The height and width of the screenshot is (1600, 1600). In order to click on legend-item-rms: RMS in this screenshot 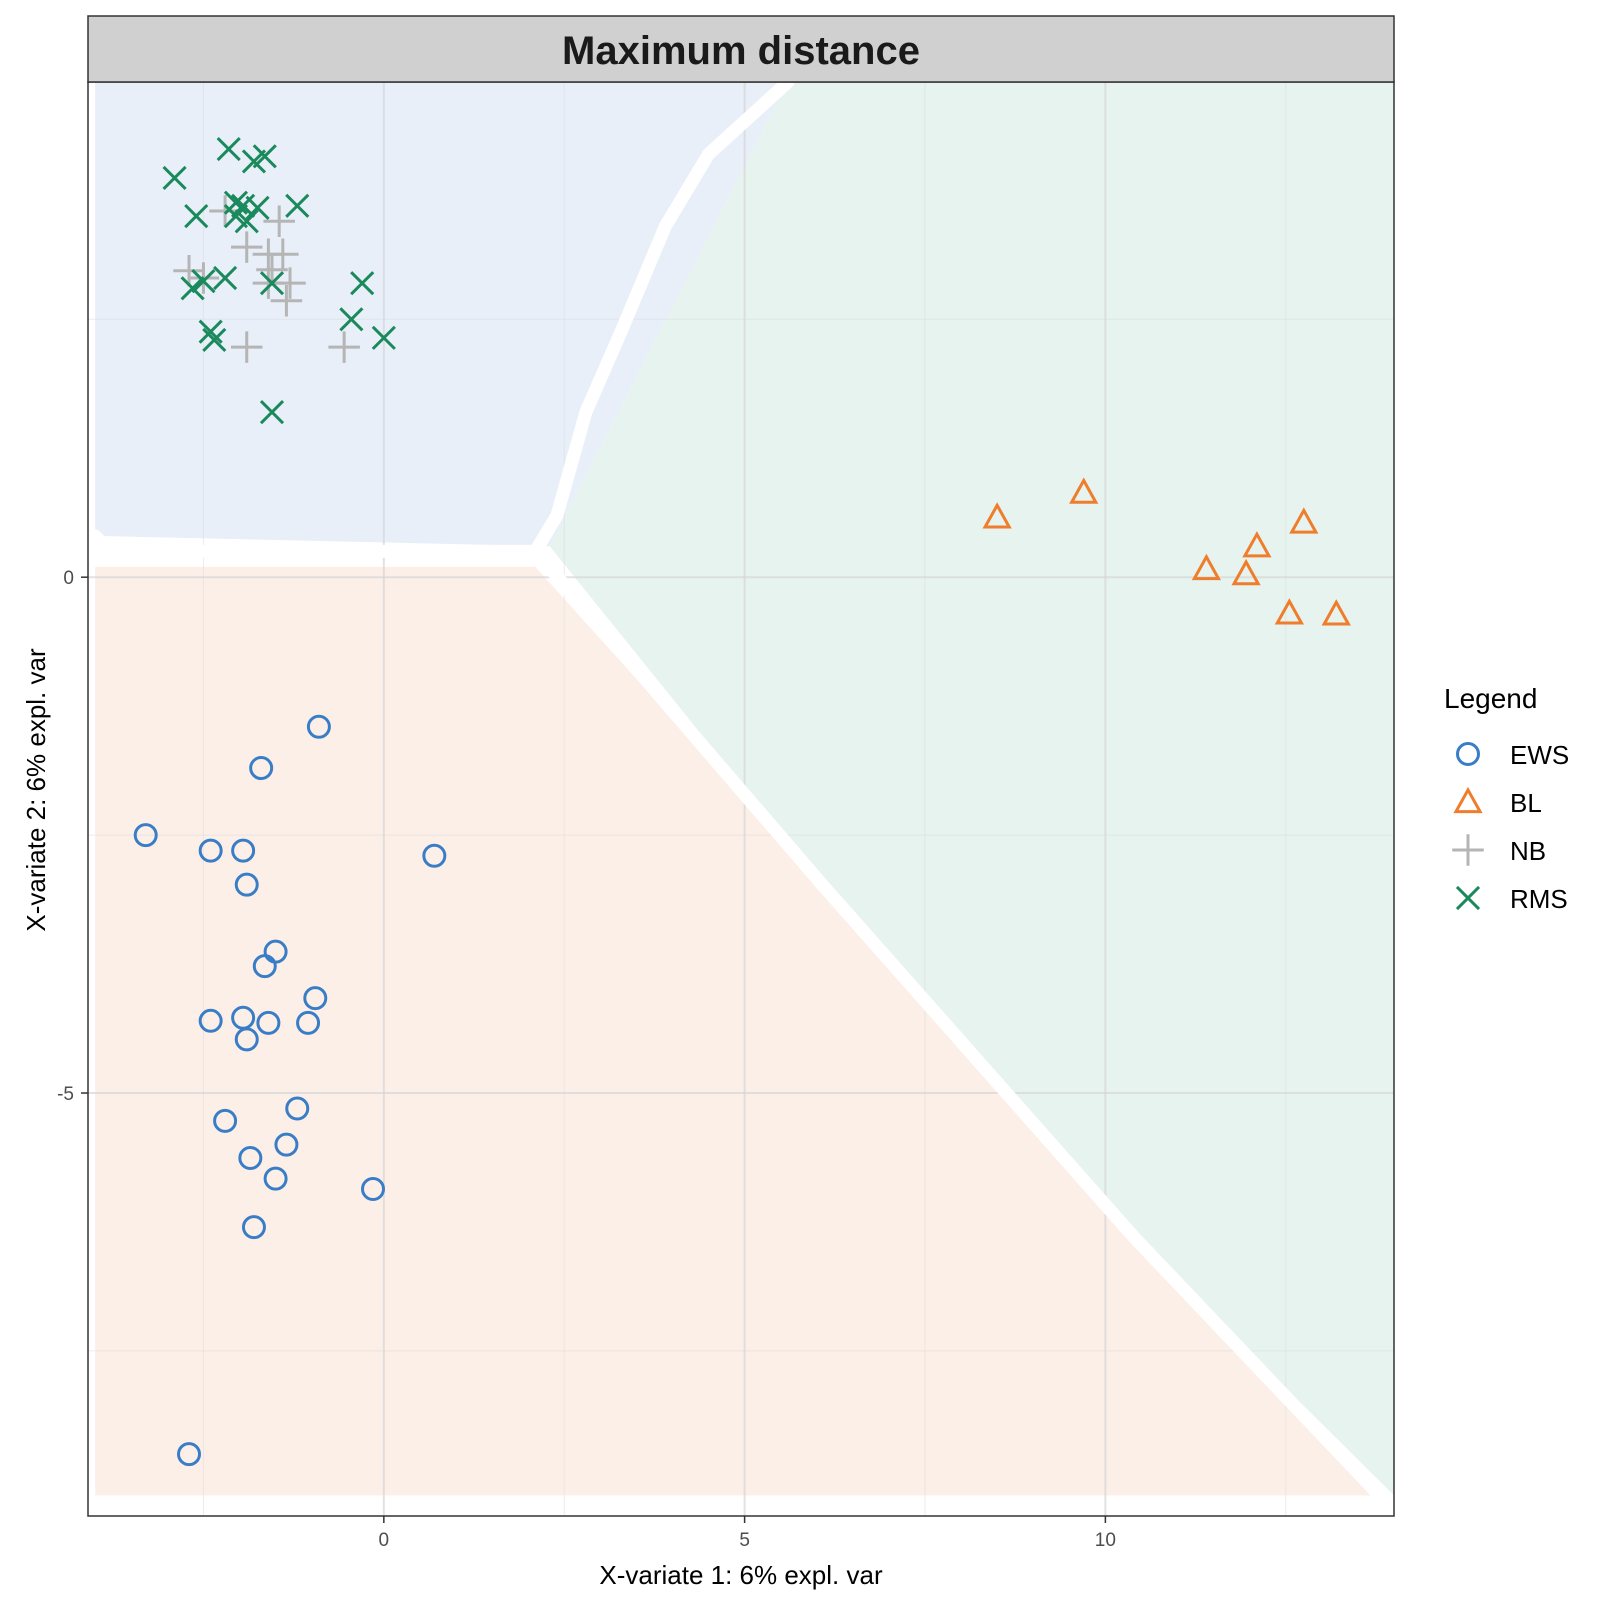, I will do `click(1511, 899)`.